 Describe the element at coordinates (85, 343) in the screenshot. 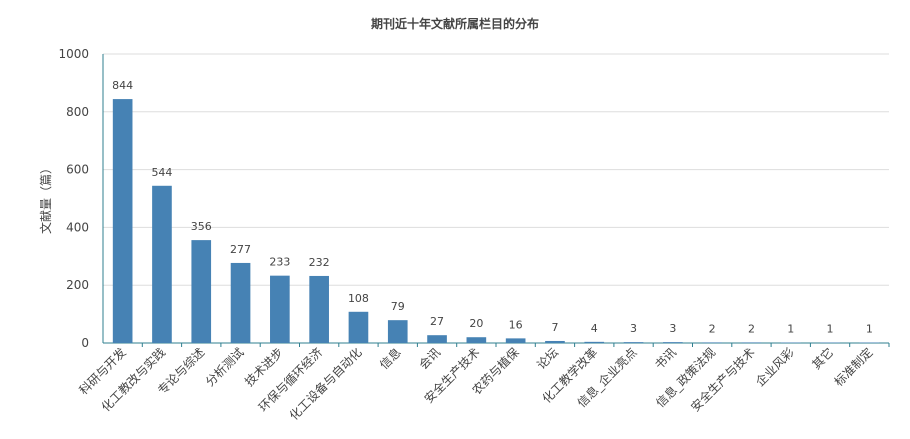

I see `y-tick-label: 0` at that location.